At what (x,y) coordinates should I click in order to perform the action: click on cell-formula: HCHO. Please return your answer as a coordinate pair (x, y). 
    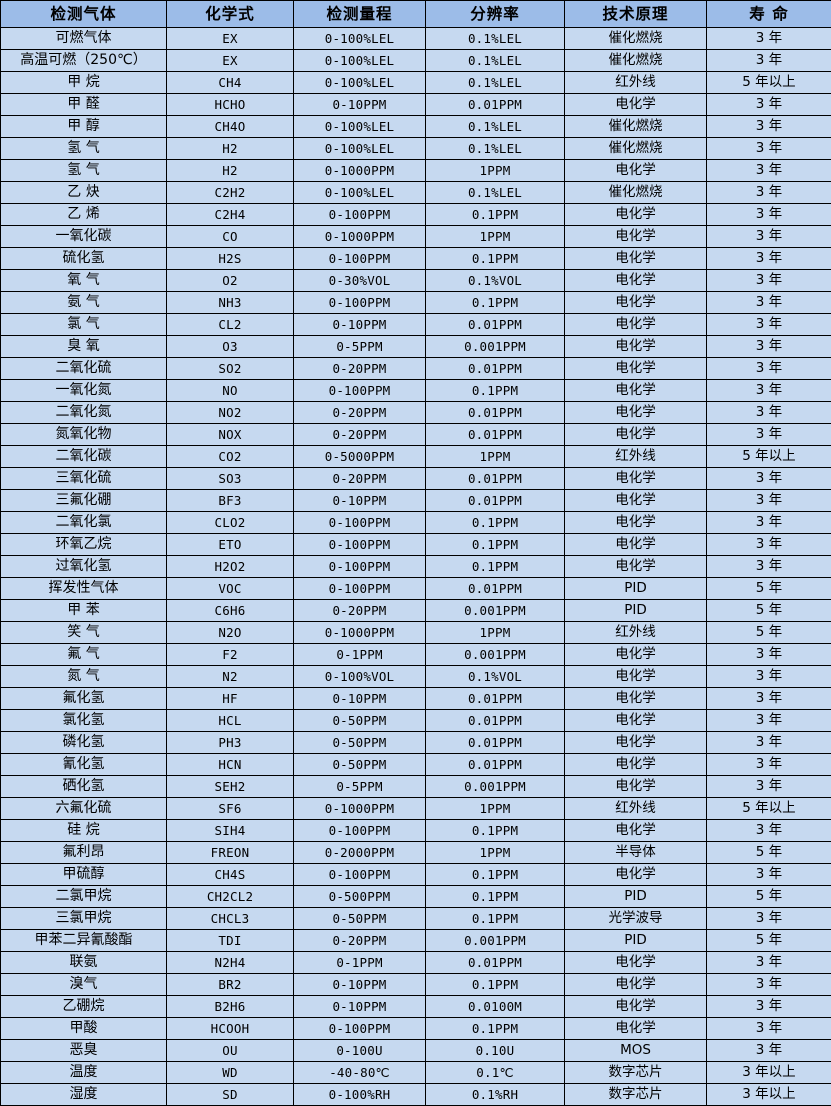
    Looking at the image, I should click on (230, 105).